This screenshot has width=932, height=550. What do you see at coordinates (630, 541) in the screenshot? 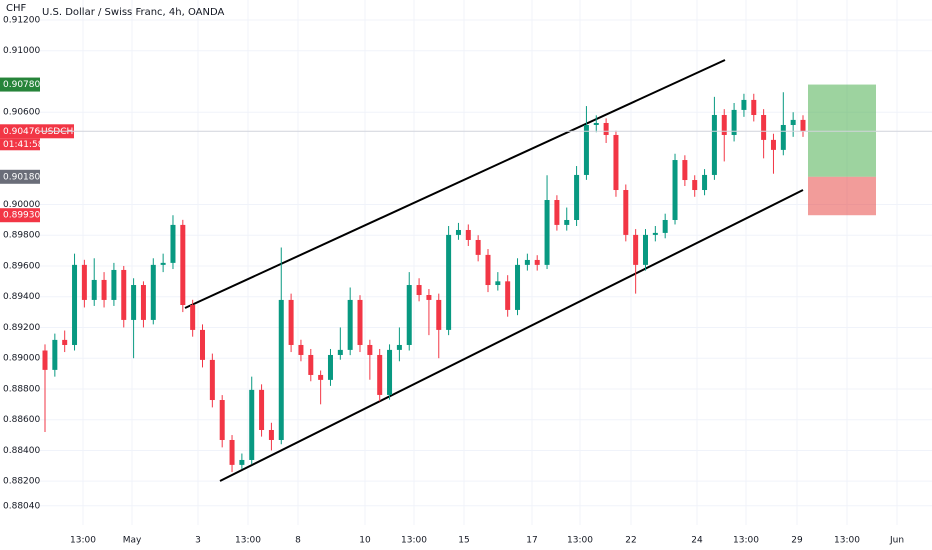
I see `x-tick-label: 22` at bounding box center [630, 541].